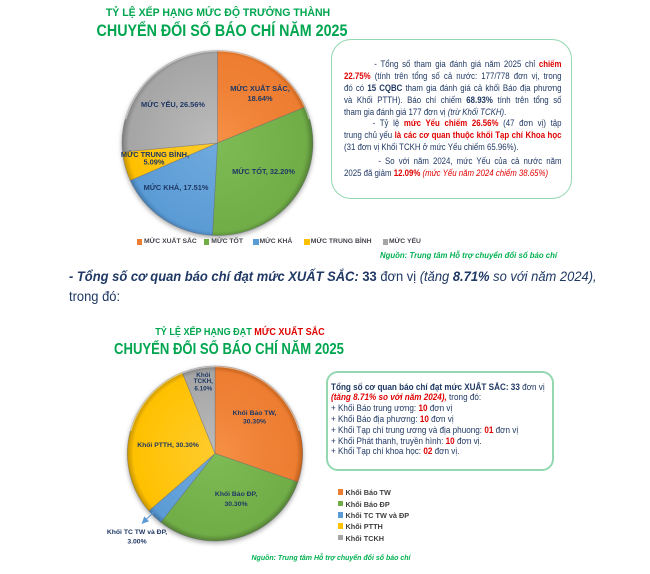 The width and height of the screenshot is (650, 574). I want to click on svg-text: MỨC TỐT, 32.20%, so click(263, 171).